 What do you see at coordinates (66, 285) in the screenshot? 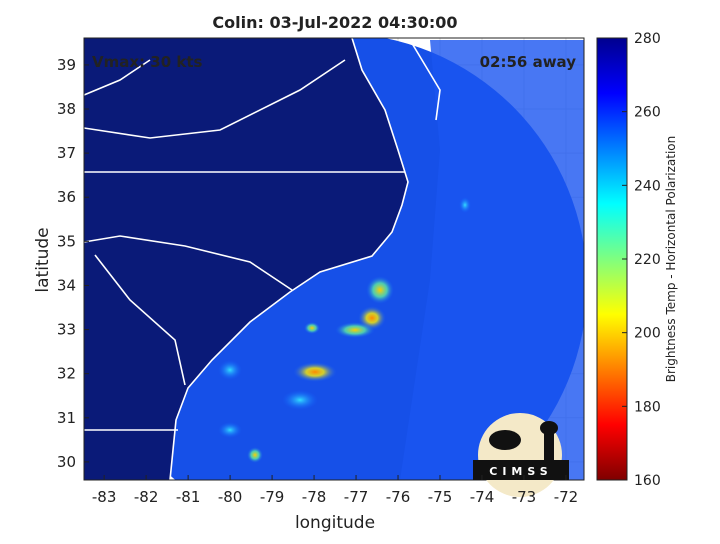
I see `y-tick-label: 34` at bounding box center [66, 285].